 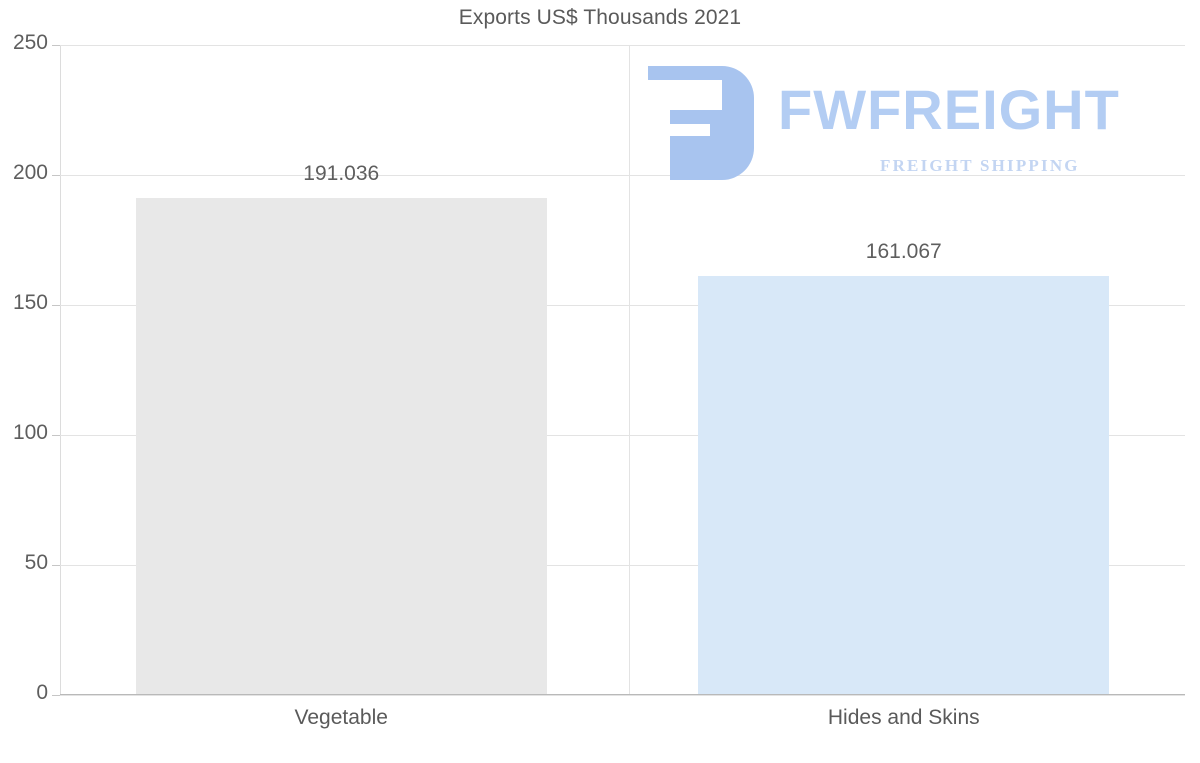 I want to click on category-separator-gridline, so click(x=629, y=370).